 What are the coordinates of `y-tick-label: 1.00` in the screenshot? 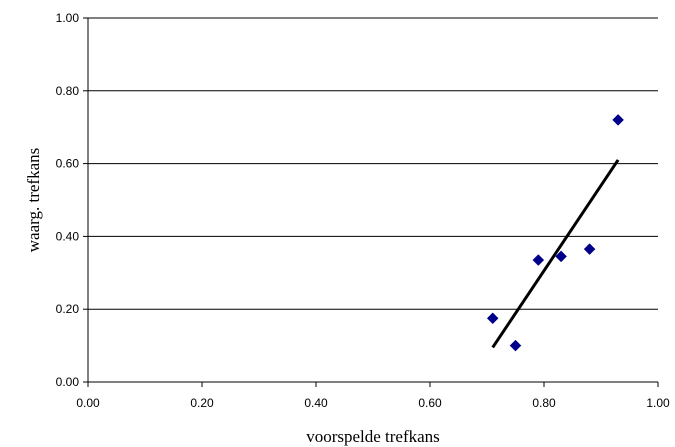 It's located at (68, 18).